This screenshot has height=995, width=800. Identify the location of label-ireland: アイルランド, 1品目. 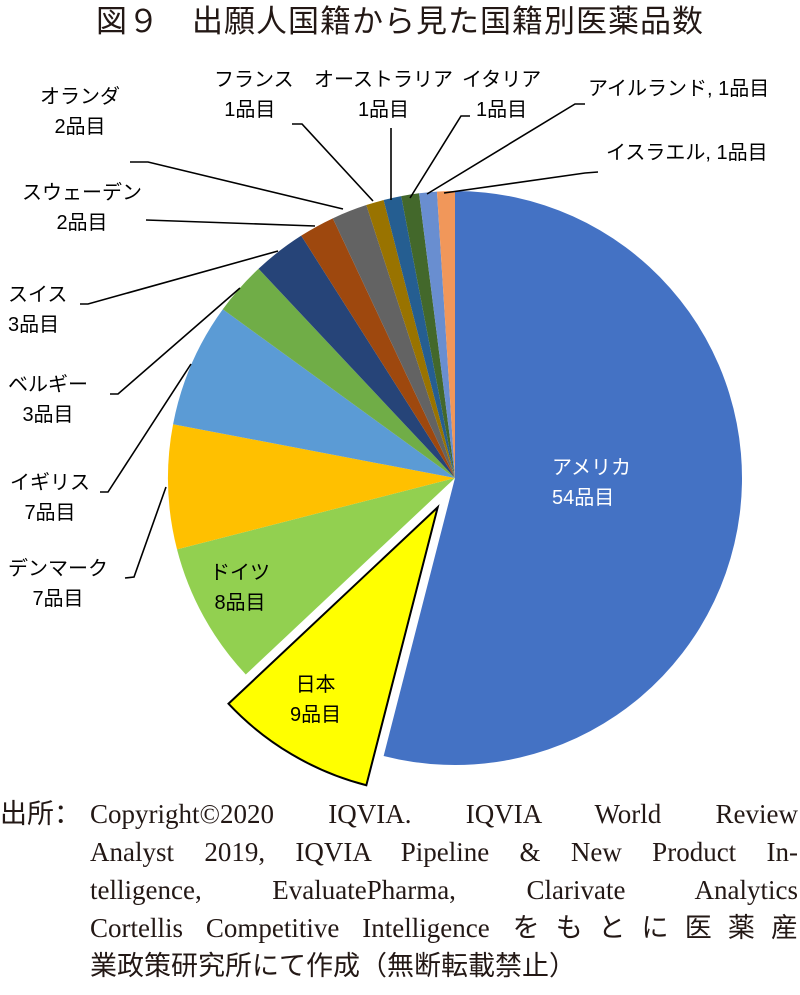
(678, 89).